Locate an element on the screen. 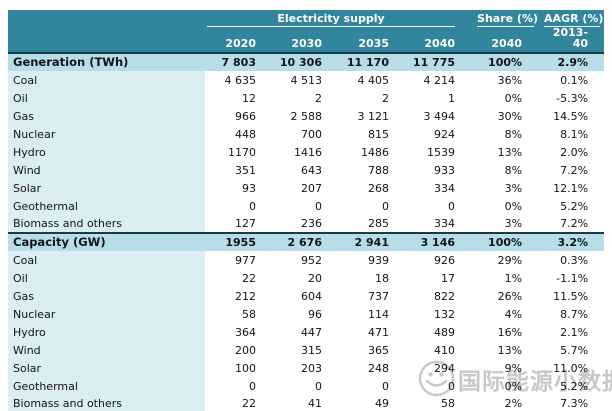 The height and width of the screenshot is (411, 612). value-cell: 132 is located at coordinates (438, 314).